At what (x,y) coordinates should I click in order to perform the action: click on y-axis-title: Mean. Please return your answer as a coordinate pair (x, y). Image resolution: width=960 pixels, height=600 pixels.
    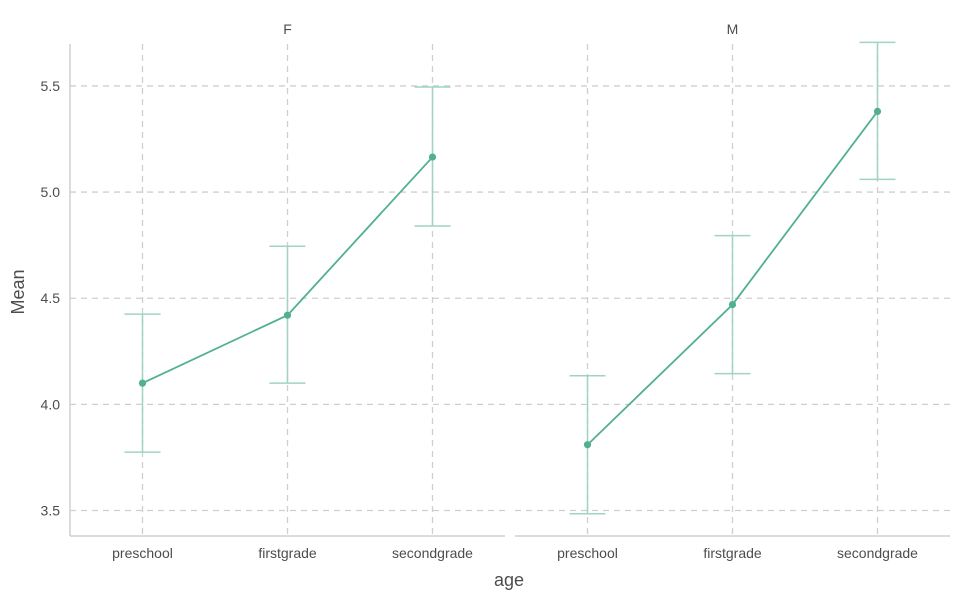
    Looking at the image, I should click on (18, 291).